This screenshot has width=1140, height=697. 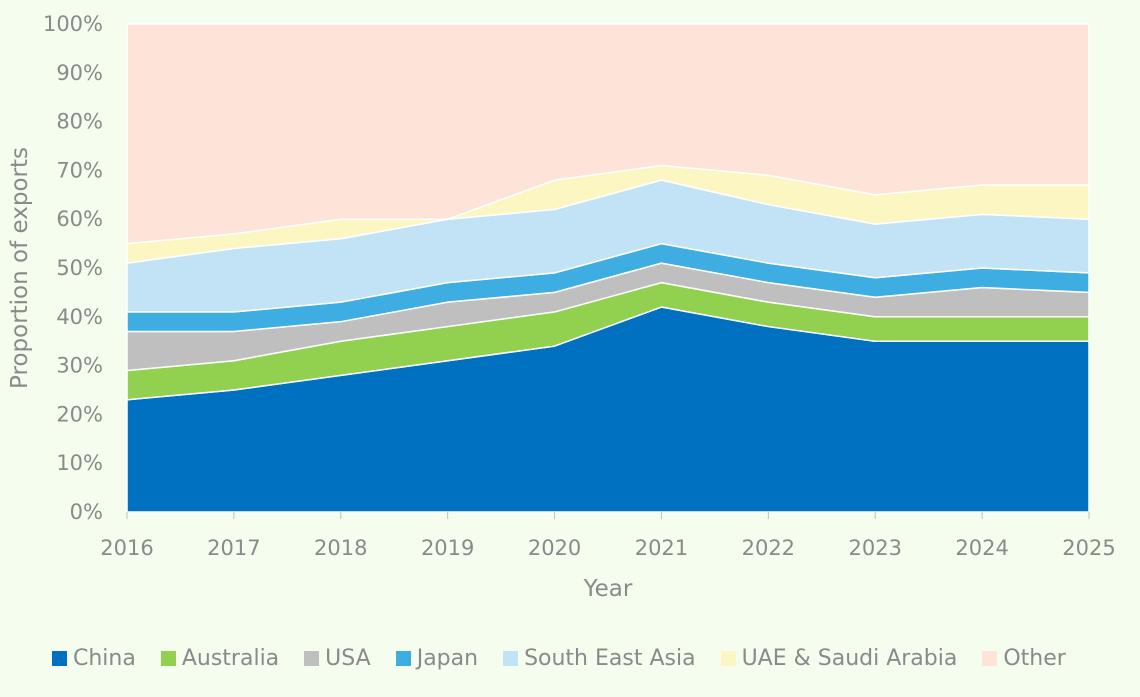 I want to click on y-axis-ticks: 0% 10% 20% 30% 40% 50% 60% 70% 80% 90% 100%, so click(x=73, y=268).